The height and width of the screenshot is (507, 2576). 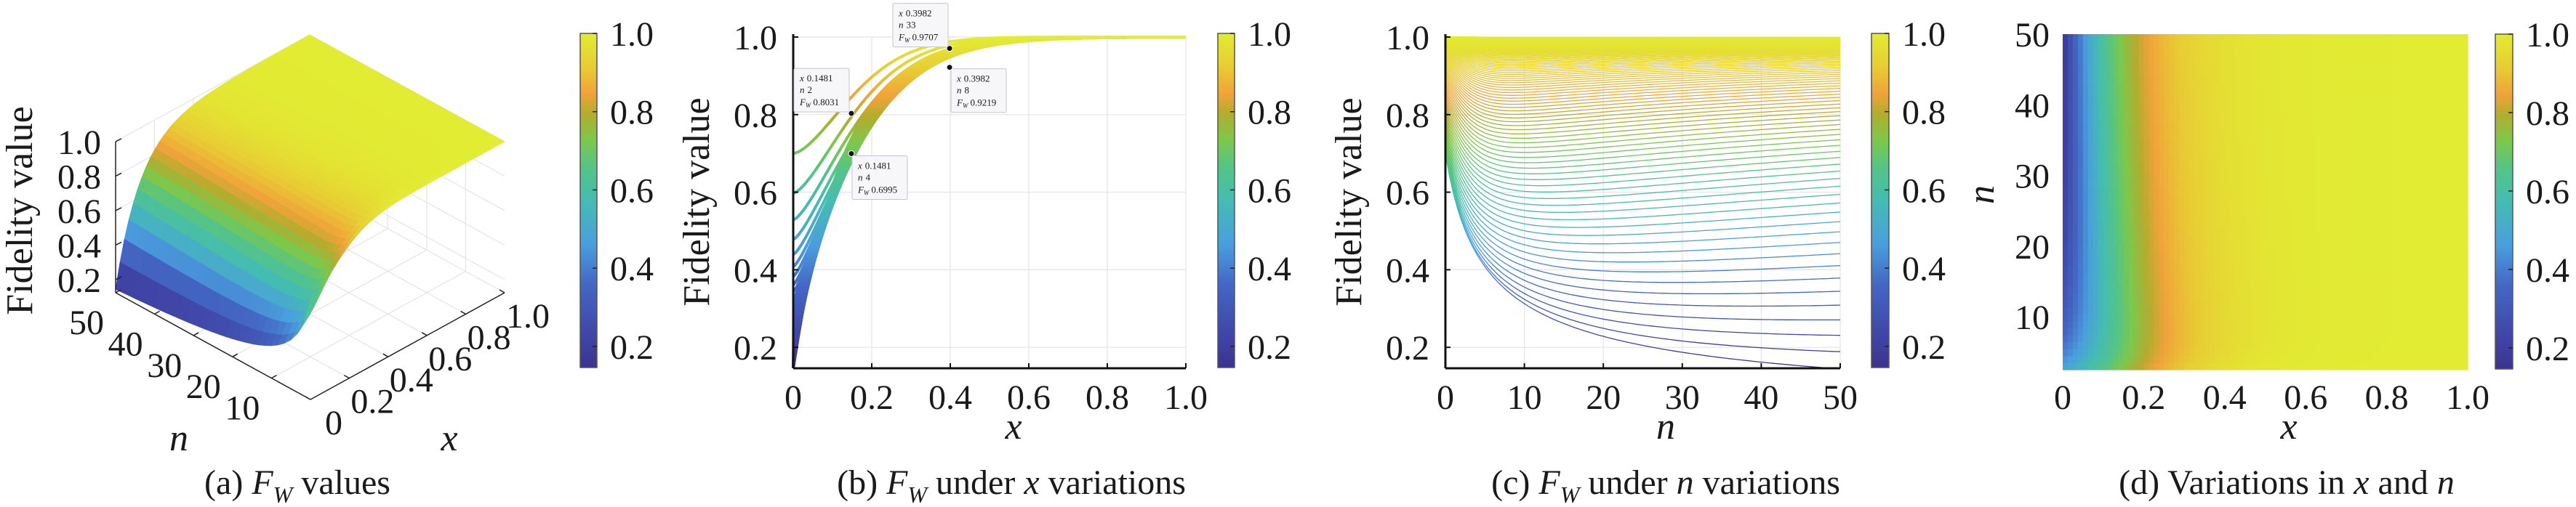 I want to click on series-line-x, so click(x=1643, y=189).